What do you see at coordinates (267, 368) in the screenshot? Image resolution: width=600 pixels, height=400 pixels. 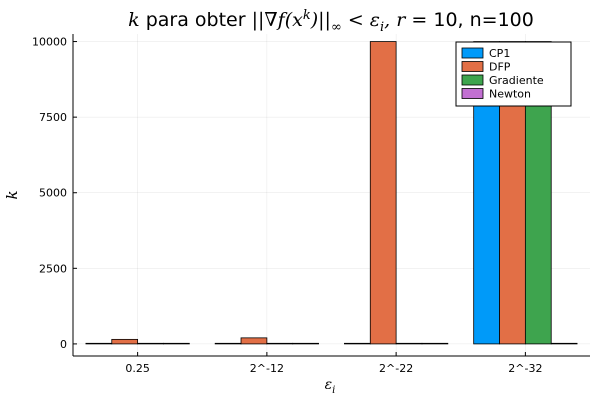 I see `x-tick-label: 2^-12` at bounding box center [267, 368].